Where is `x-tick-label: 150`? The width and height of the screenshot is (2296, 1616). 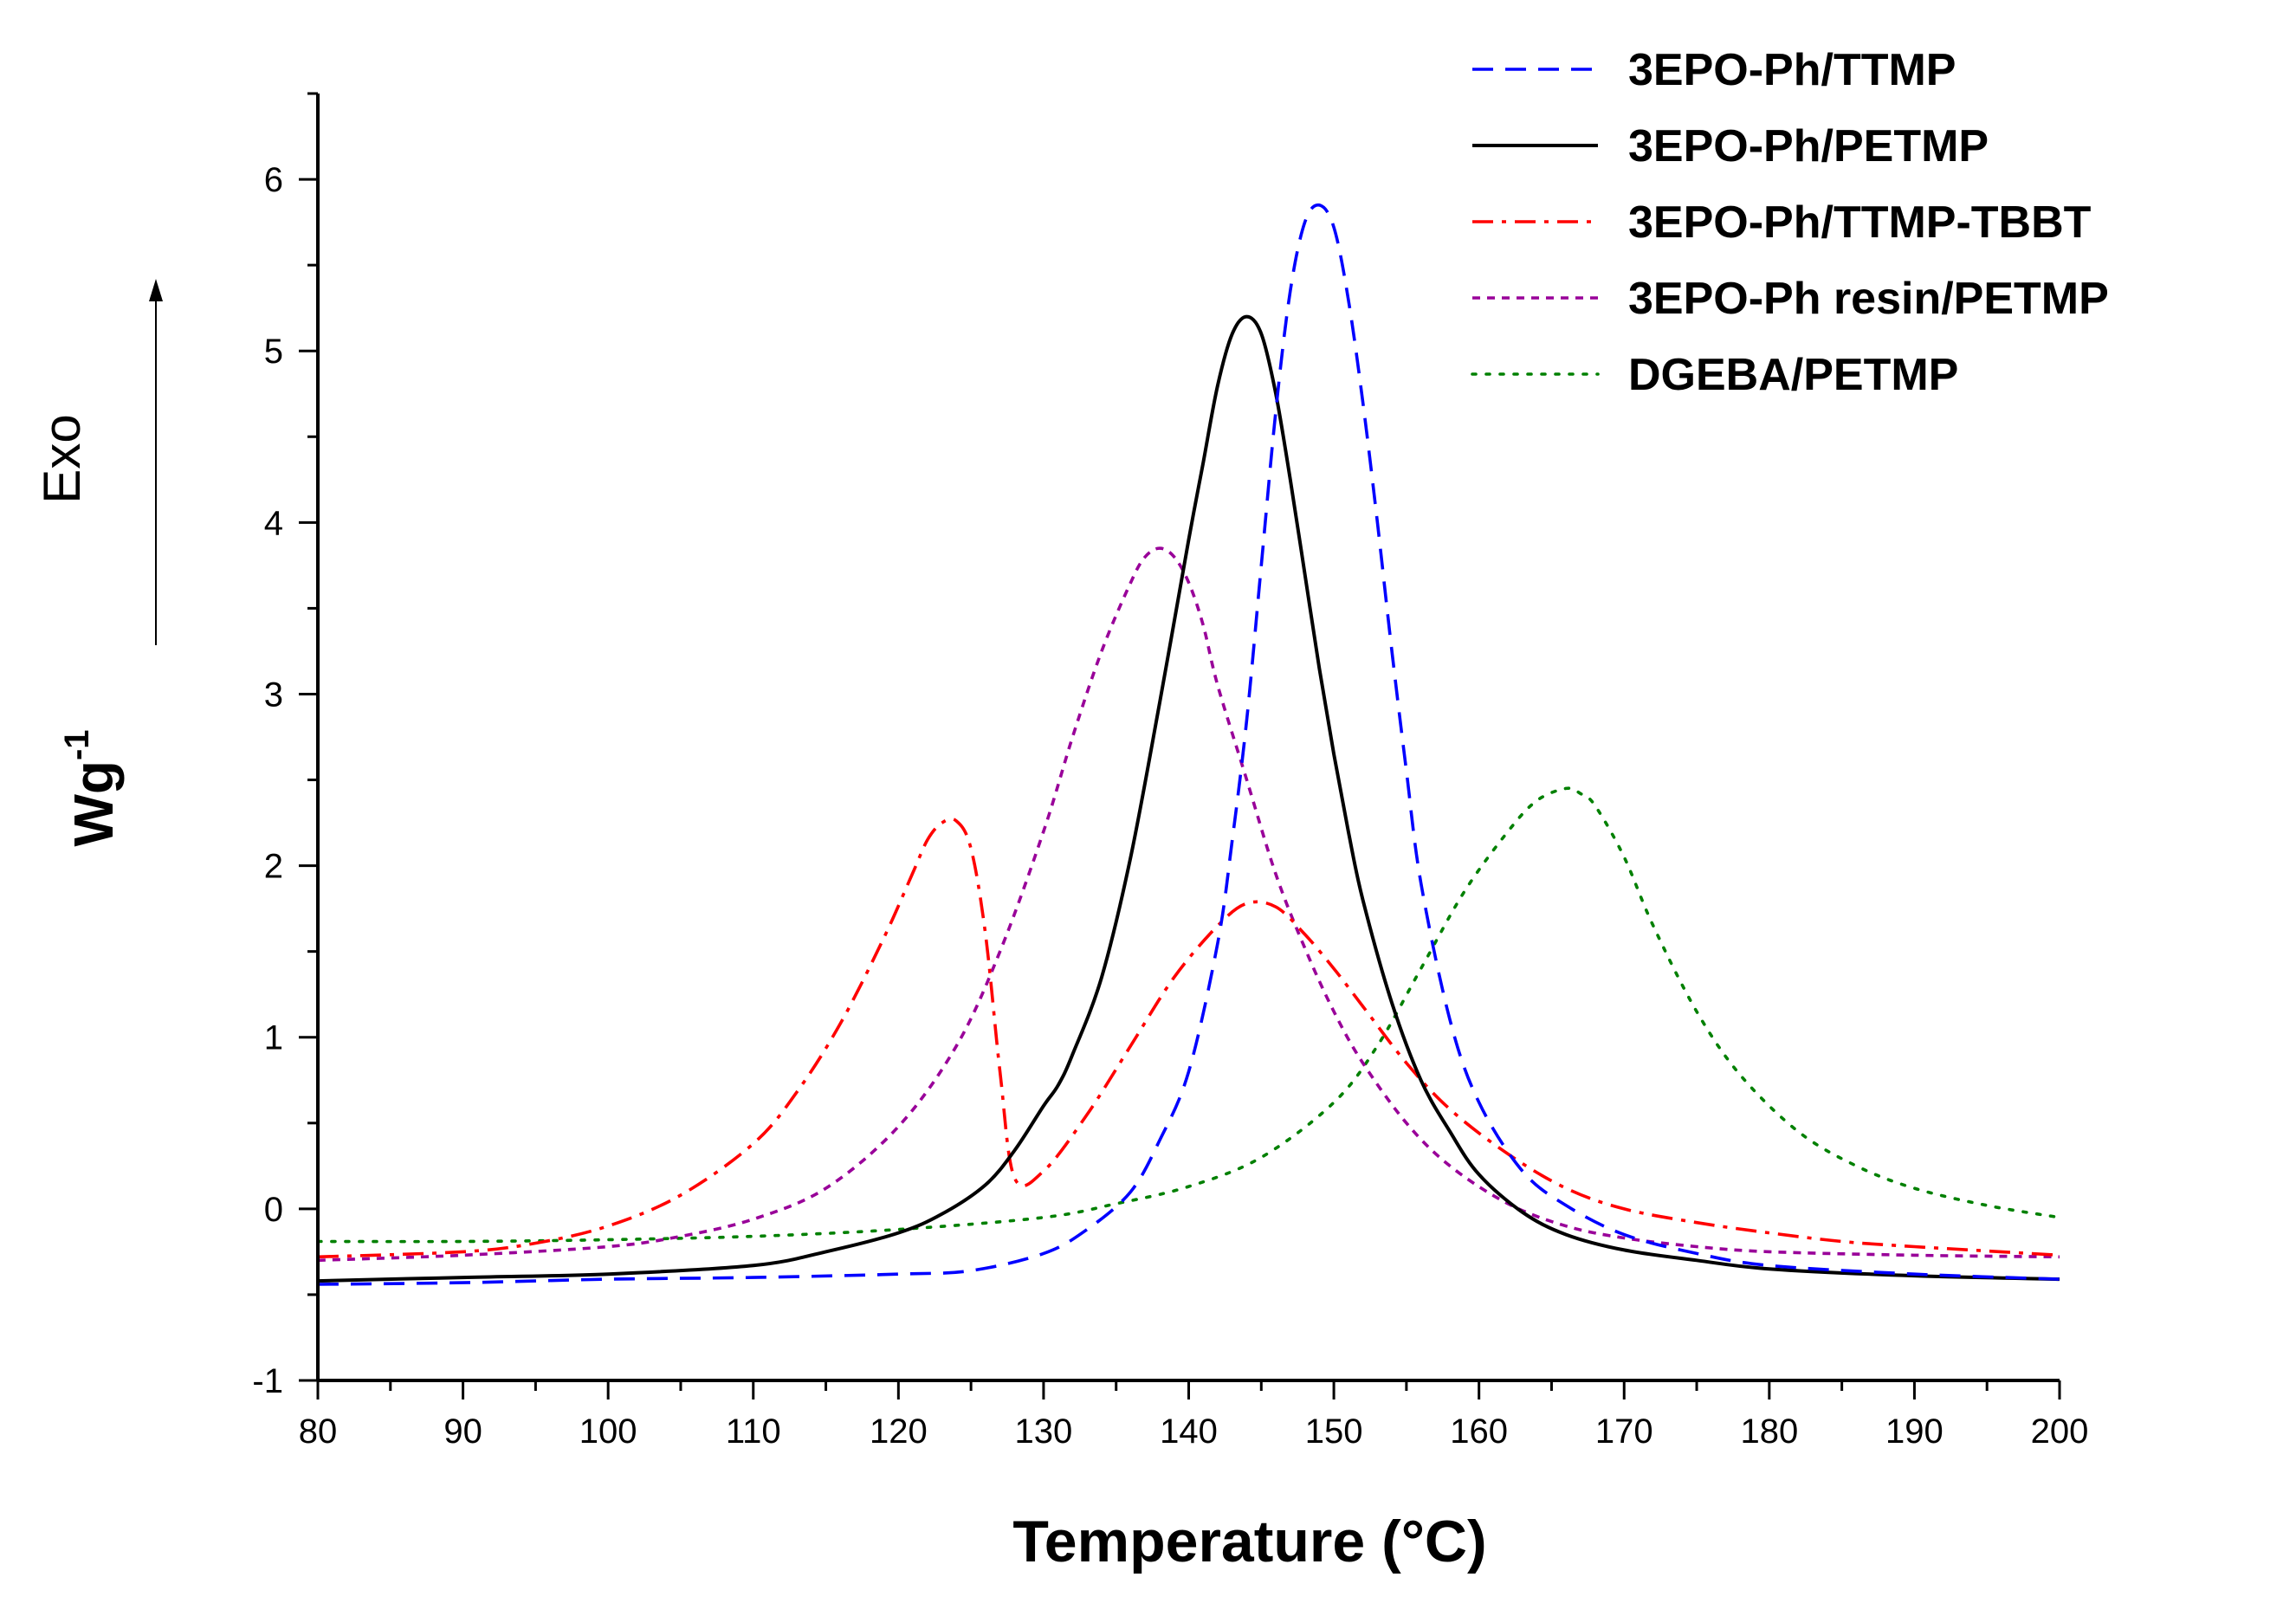
x-tick-label: 150 is located at coordinates (1334, 1431).